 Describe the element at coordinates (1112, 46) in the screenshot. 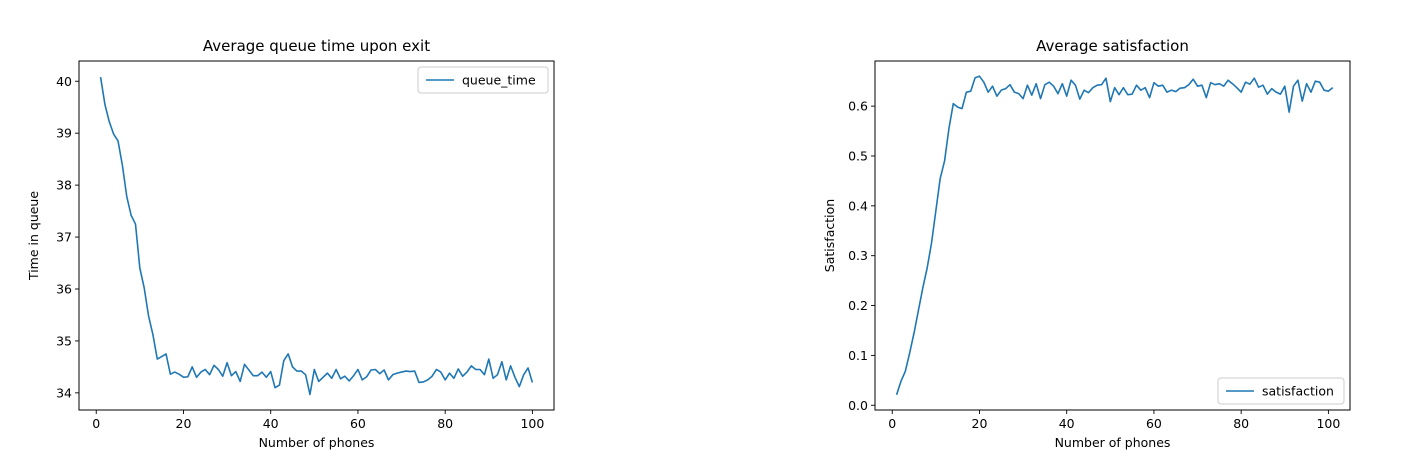

I see `chart-title: Average satisfaction` at that location.